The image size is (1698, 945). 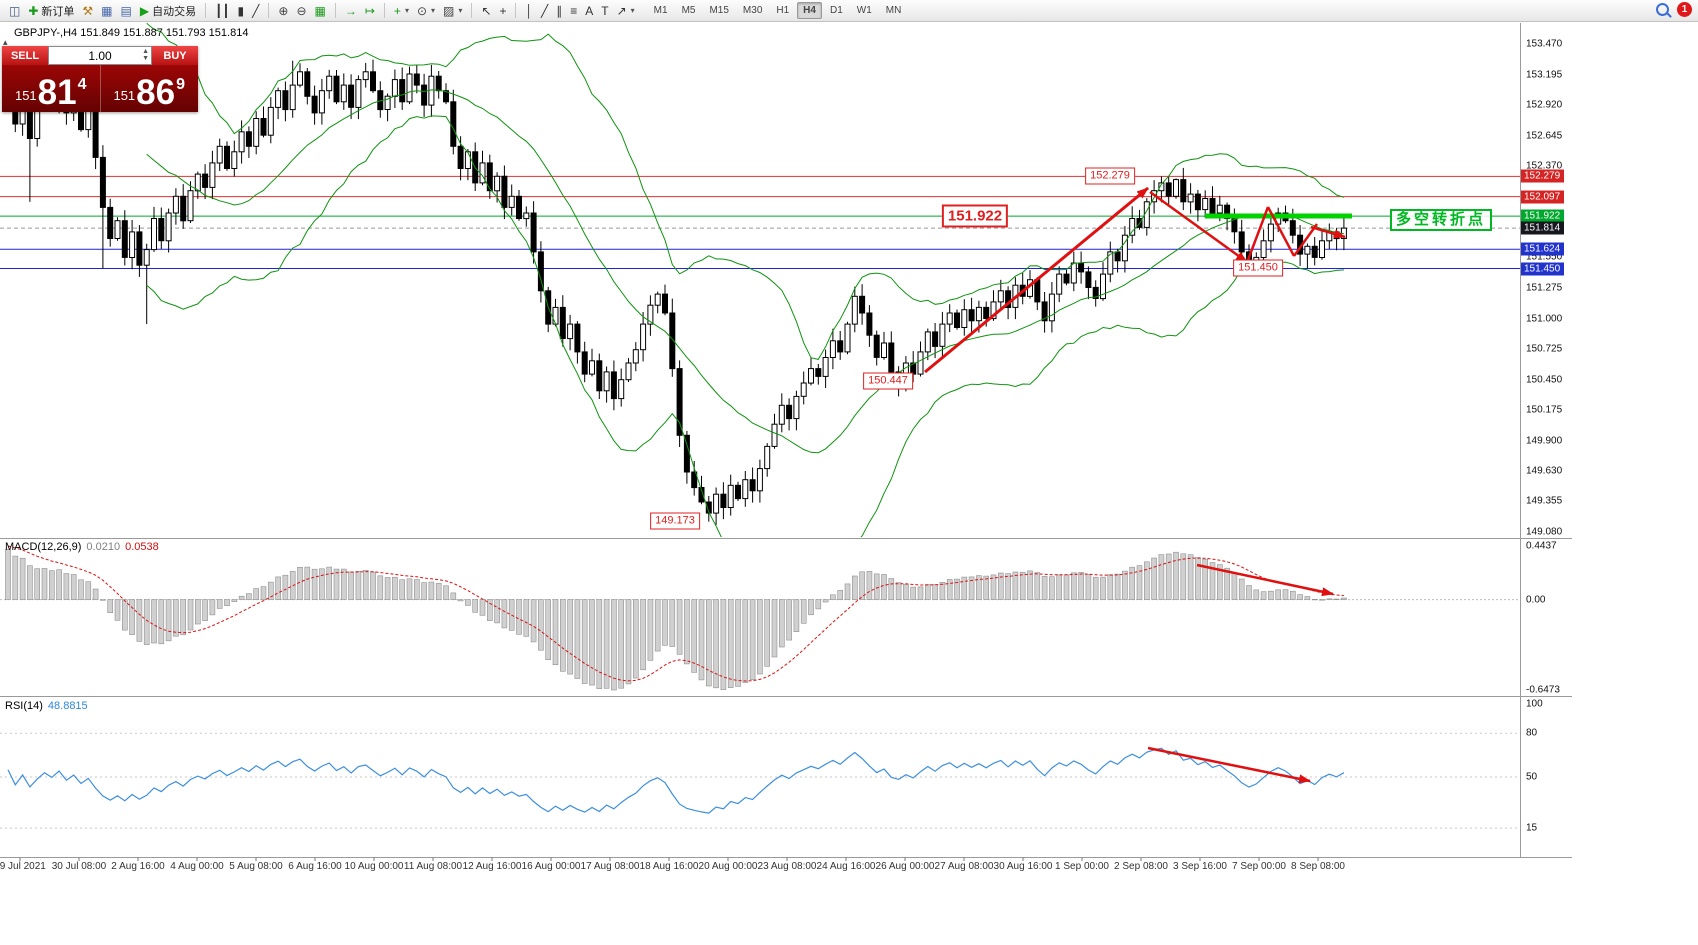 What do you see at coordinates (401, 11) in the screenshot?
I see `indicators-button: + ▾` at bounding box center [401, 11].